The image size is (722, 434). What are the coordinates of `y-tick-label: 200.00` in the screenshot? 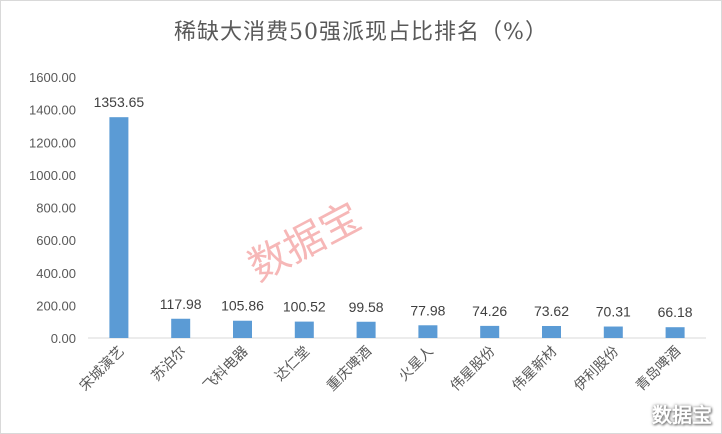 It's located at (56, 305).